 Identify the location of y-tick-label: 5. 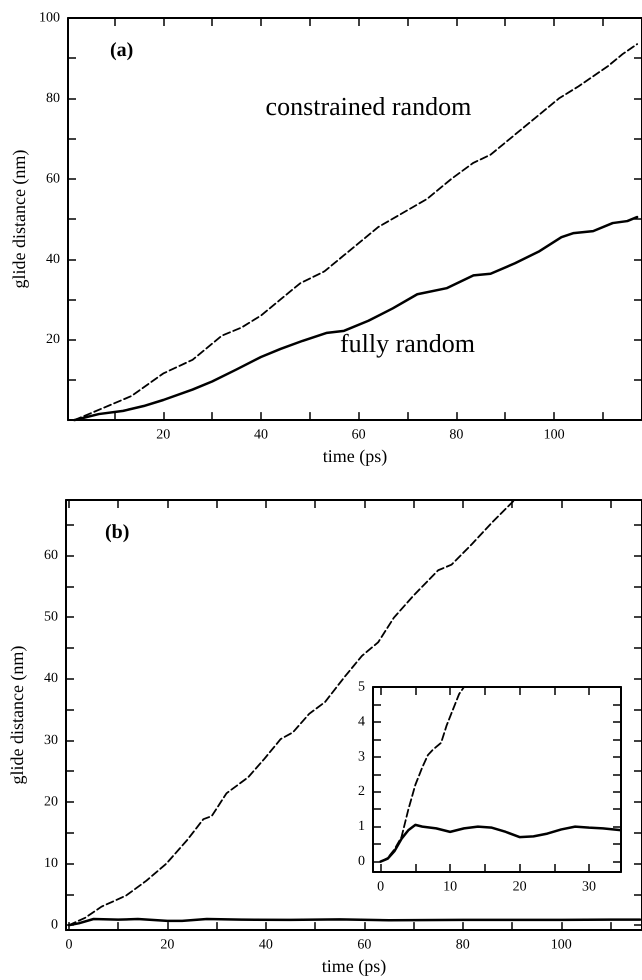
(361, 687).